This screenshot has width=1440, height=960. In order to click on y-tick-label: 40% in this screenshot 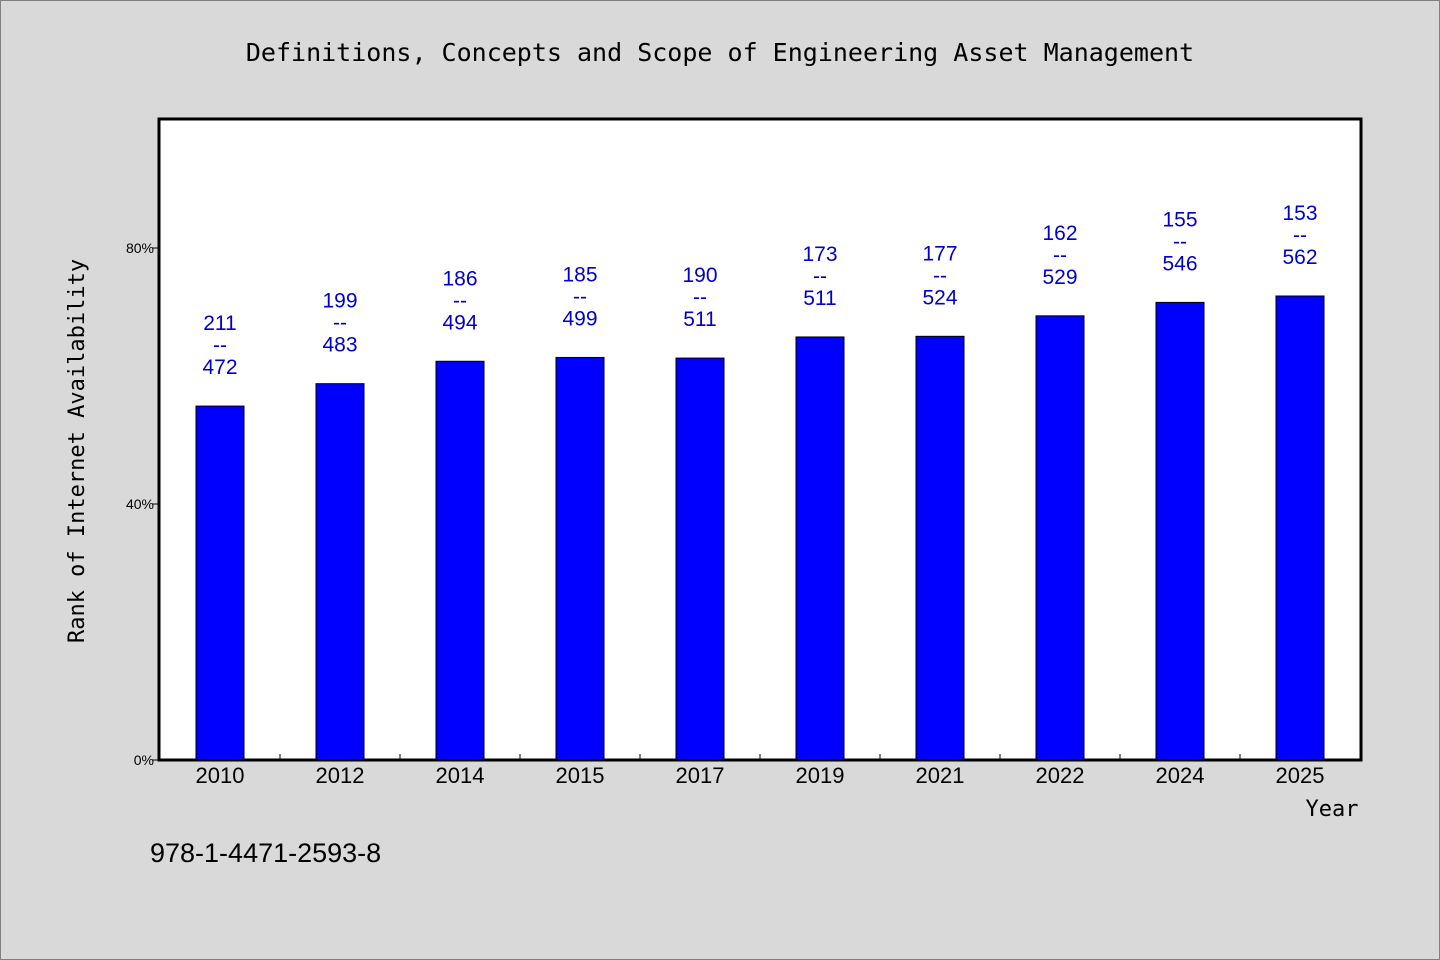, I will do `click(140, 504)`.